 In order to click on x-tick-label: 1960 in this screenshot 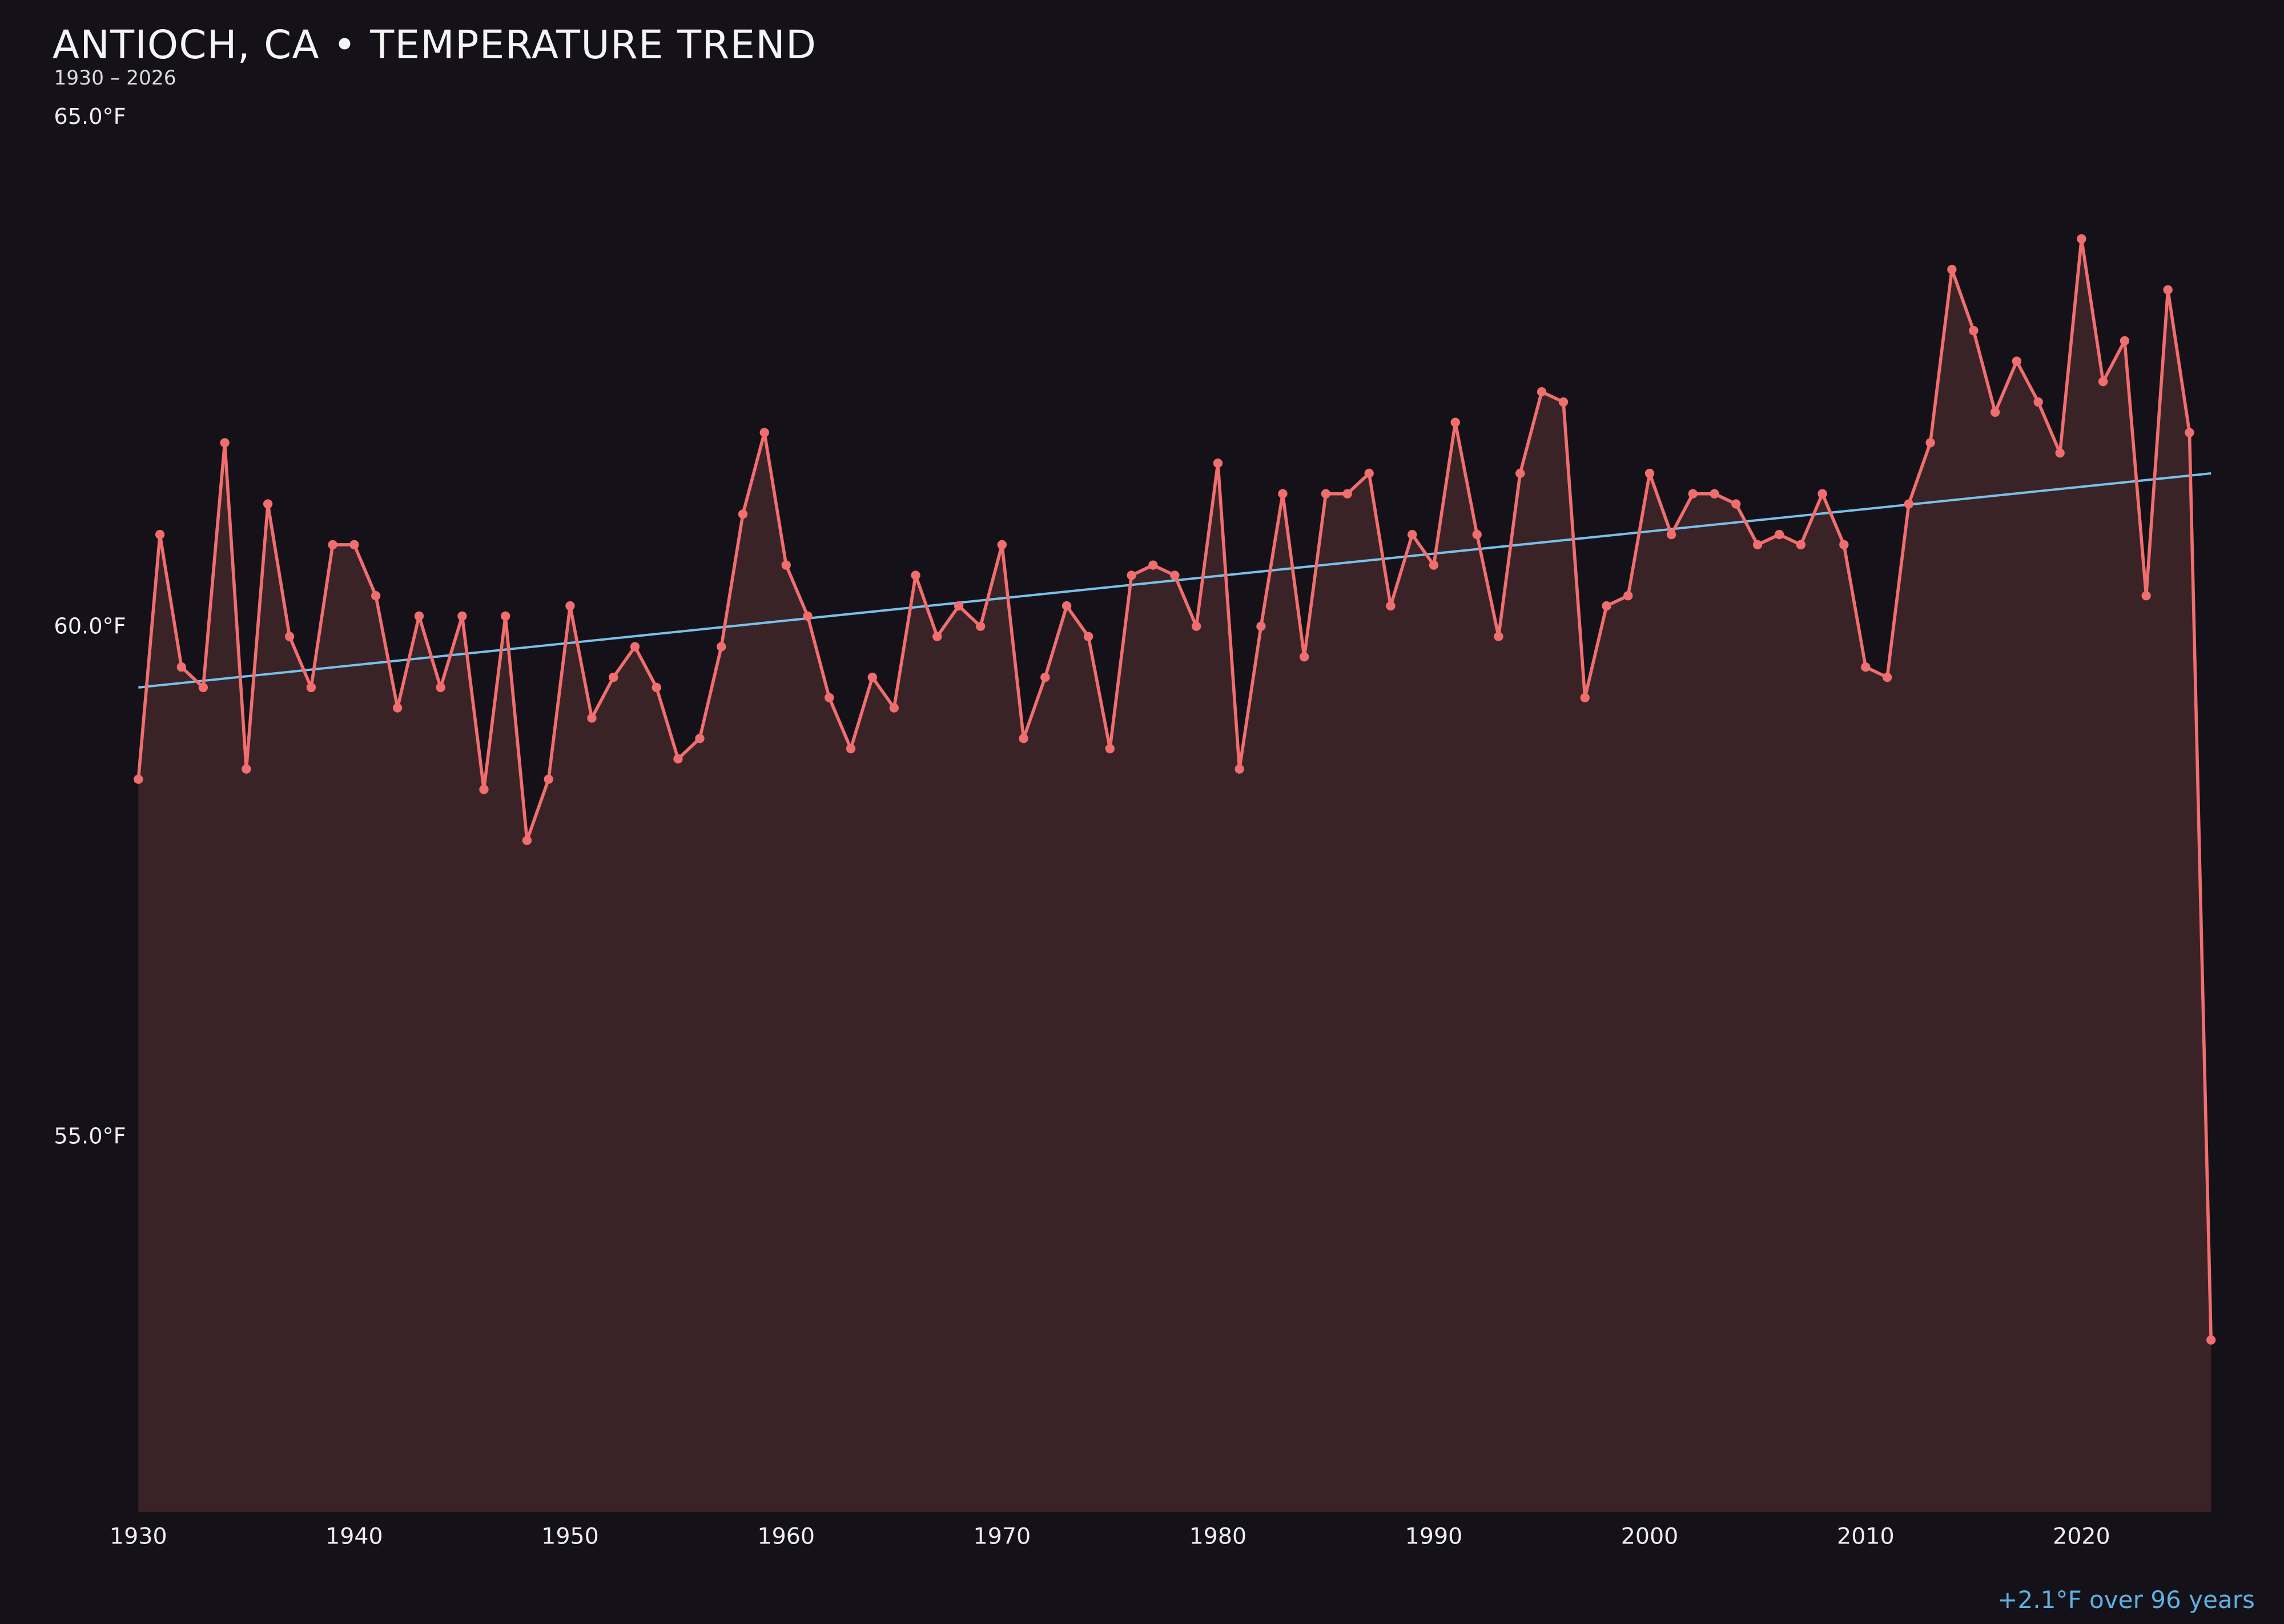, I will do `click(786, 1536)`.